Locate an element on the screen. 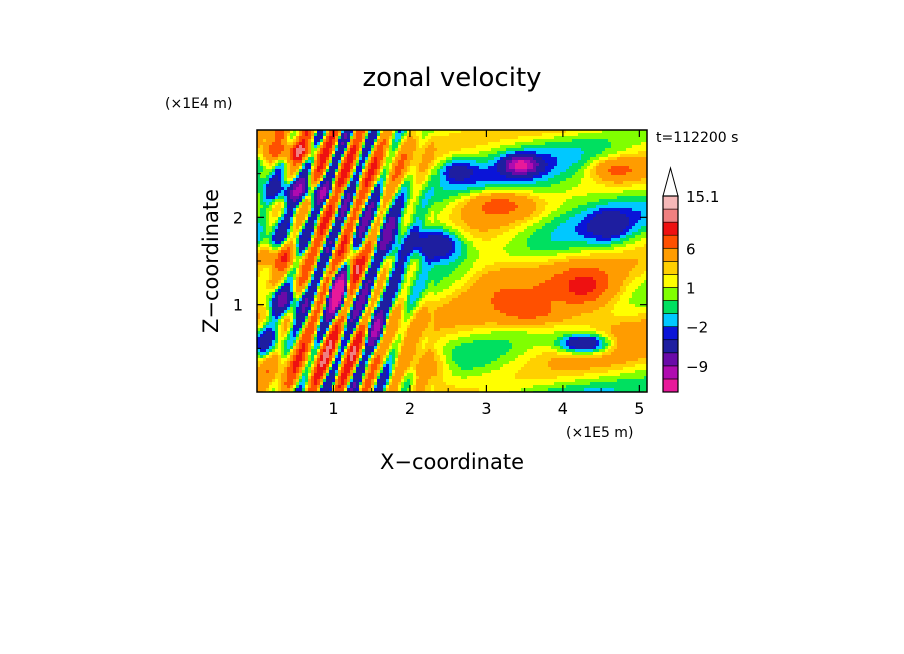  colorbar-top-arrow is located at coordinates (670, 181).